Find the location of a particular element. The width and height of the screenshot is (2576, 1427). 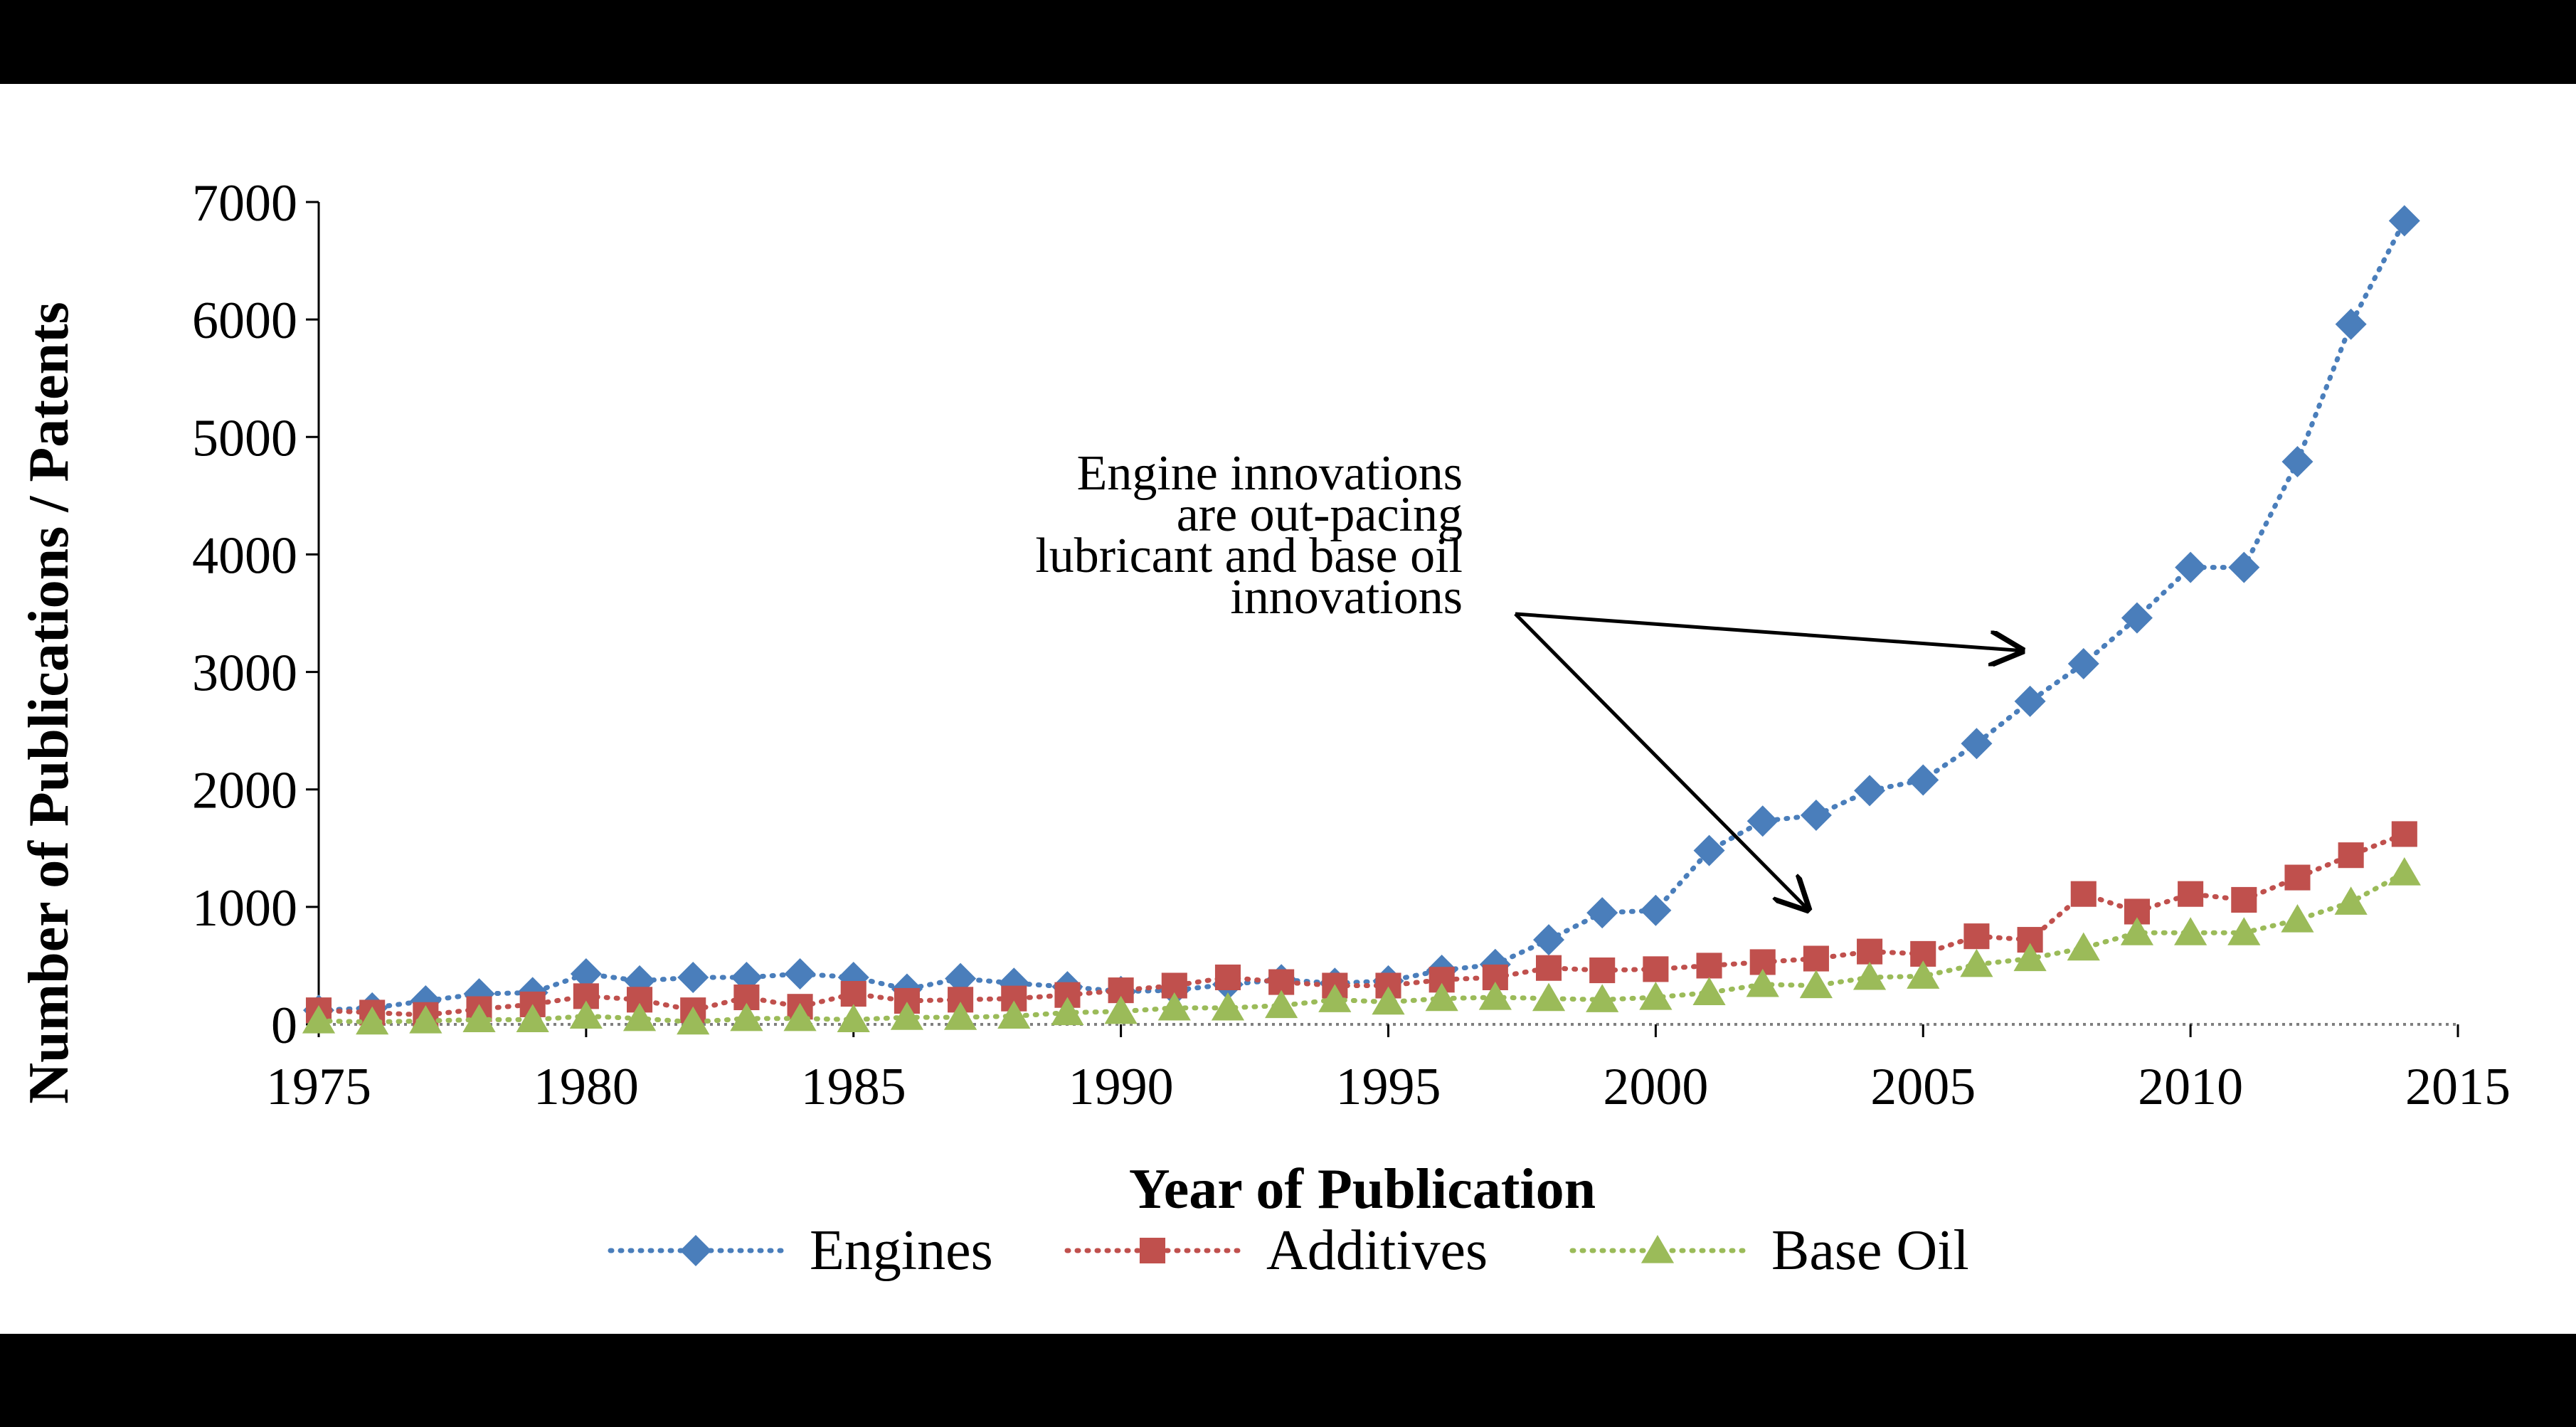

y-tick-label: 2000 is located at coordinates (245, 791).